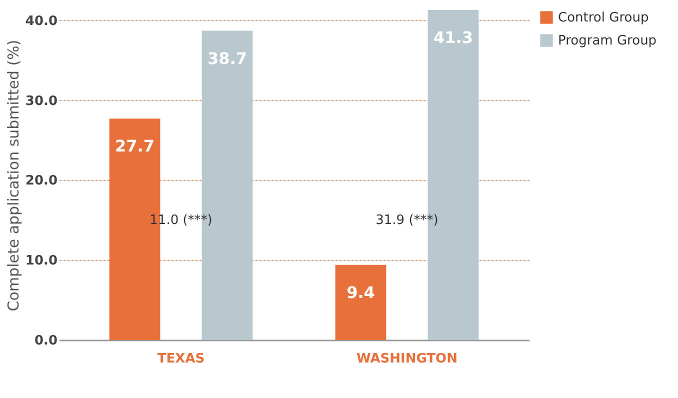 The image size is (678, 398). What do you see at coordinates (41, 261) in the screenshot?
I see `y-tick-label: 10.0` at bounding box center [41, 261].